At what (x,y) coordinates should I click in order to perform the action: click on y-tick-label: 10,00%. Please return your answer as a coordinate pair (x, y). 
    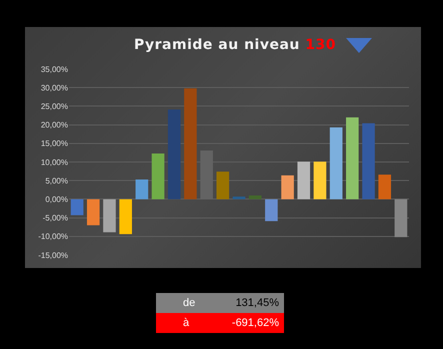
    Looking at the image, I should click on (54, 162).